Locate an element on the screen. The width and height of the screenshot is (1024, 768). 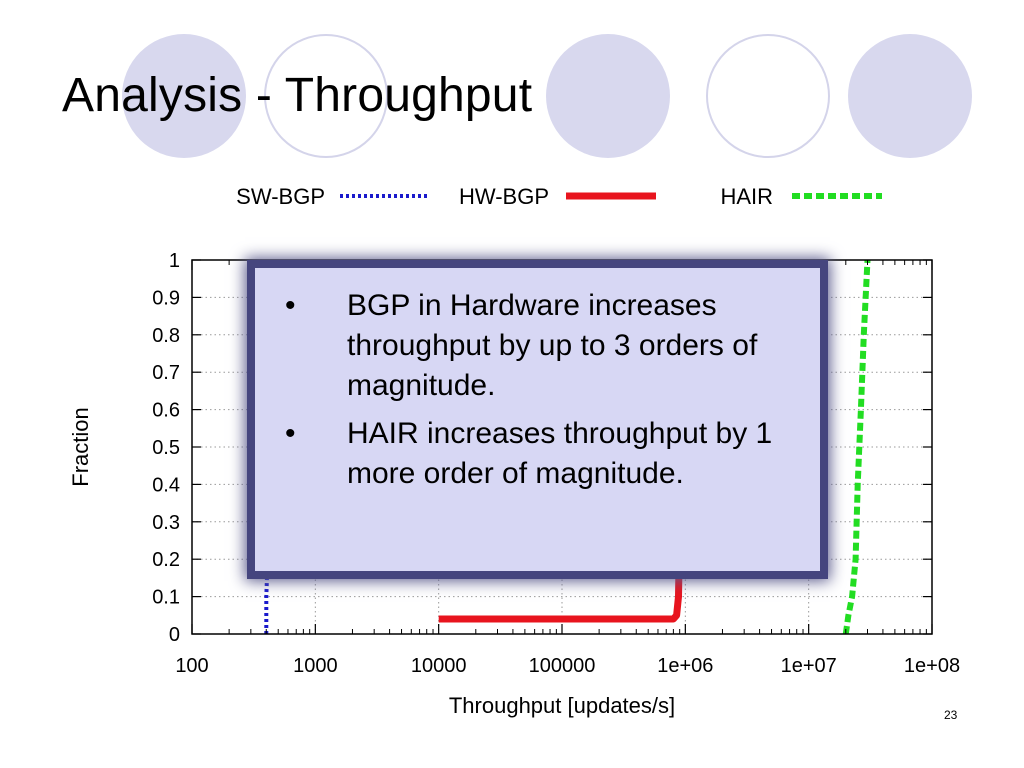
x-tick-label: 100000 is located at coordinates (562, 666).